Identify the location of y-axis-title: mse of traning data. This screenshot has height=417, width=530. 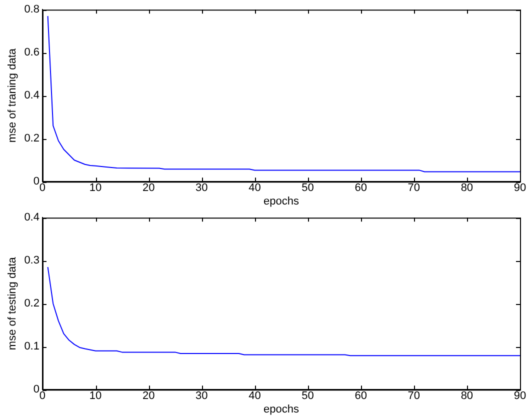
(12, 95).